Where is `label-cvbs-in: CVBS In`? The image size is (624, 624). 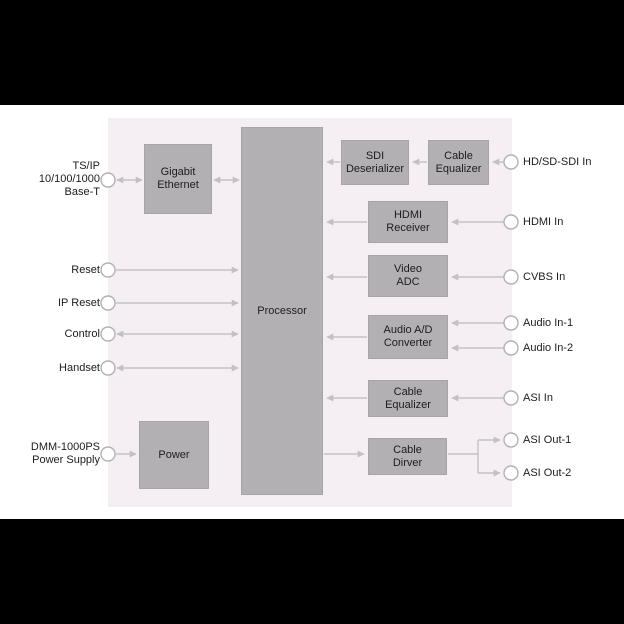
label-cvbs-in: CVBS In is located at coordinates (544, 276).